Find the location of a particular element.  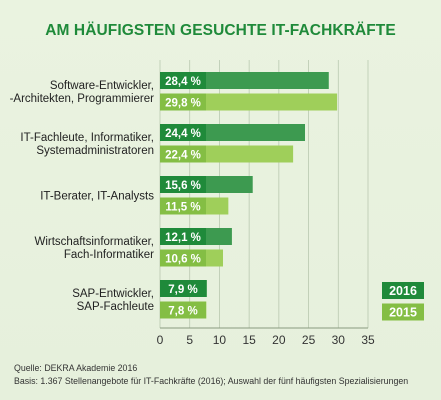

category-label: SAP-Entwickler, is located at coordinates (113, 294).